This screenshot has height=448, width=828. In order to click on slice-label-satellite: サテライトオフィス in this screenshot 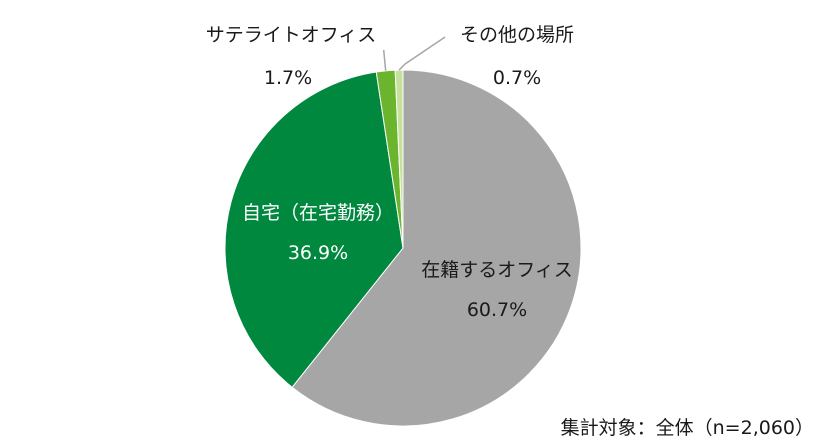, I will do `click(291, 35)`.